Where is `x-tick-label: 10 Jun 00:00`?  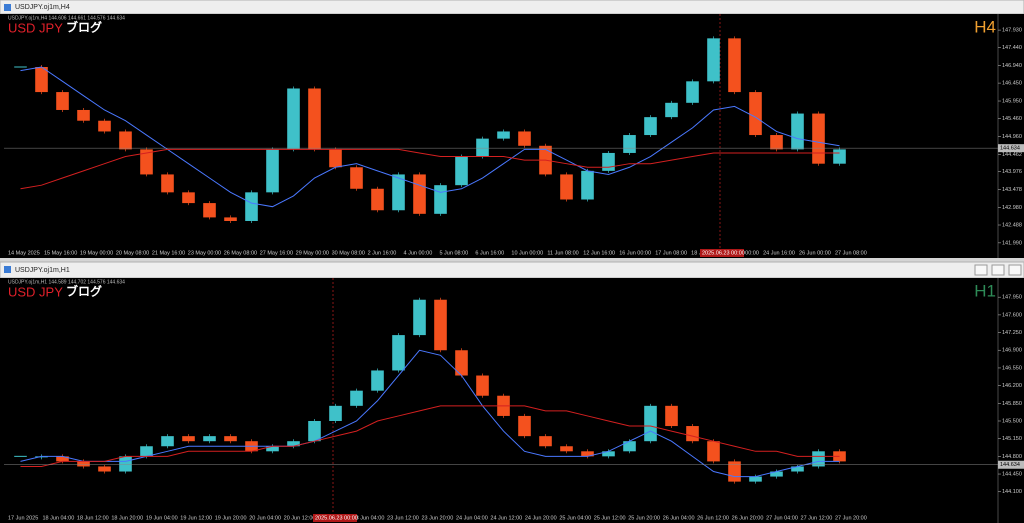 x-tick-label: 10 Jun 00:00 is located at coordinates (527, 253).